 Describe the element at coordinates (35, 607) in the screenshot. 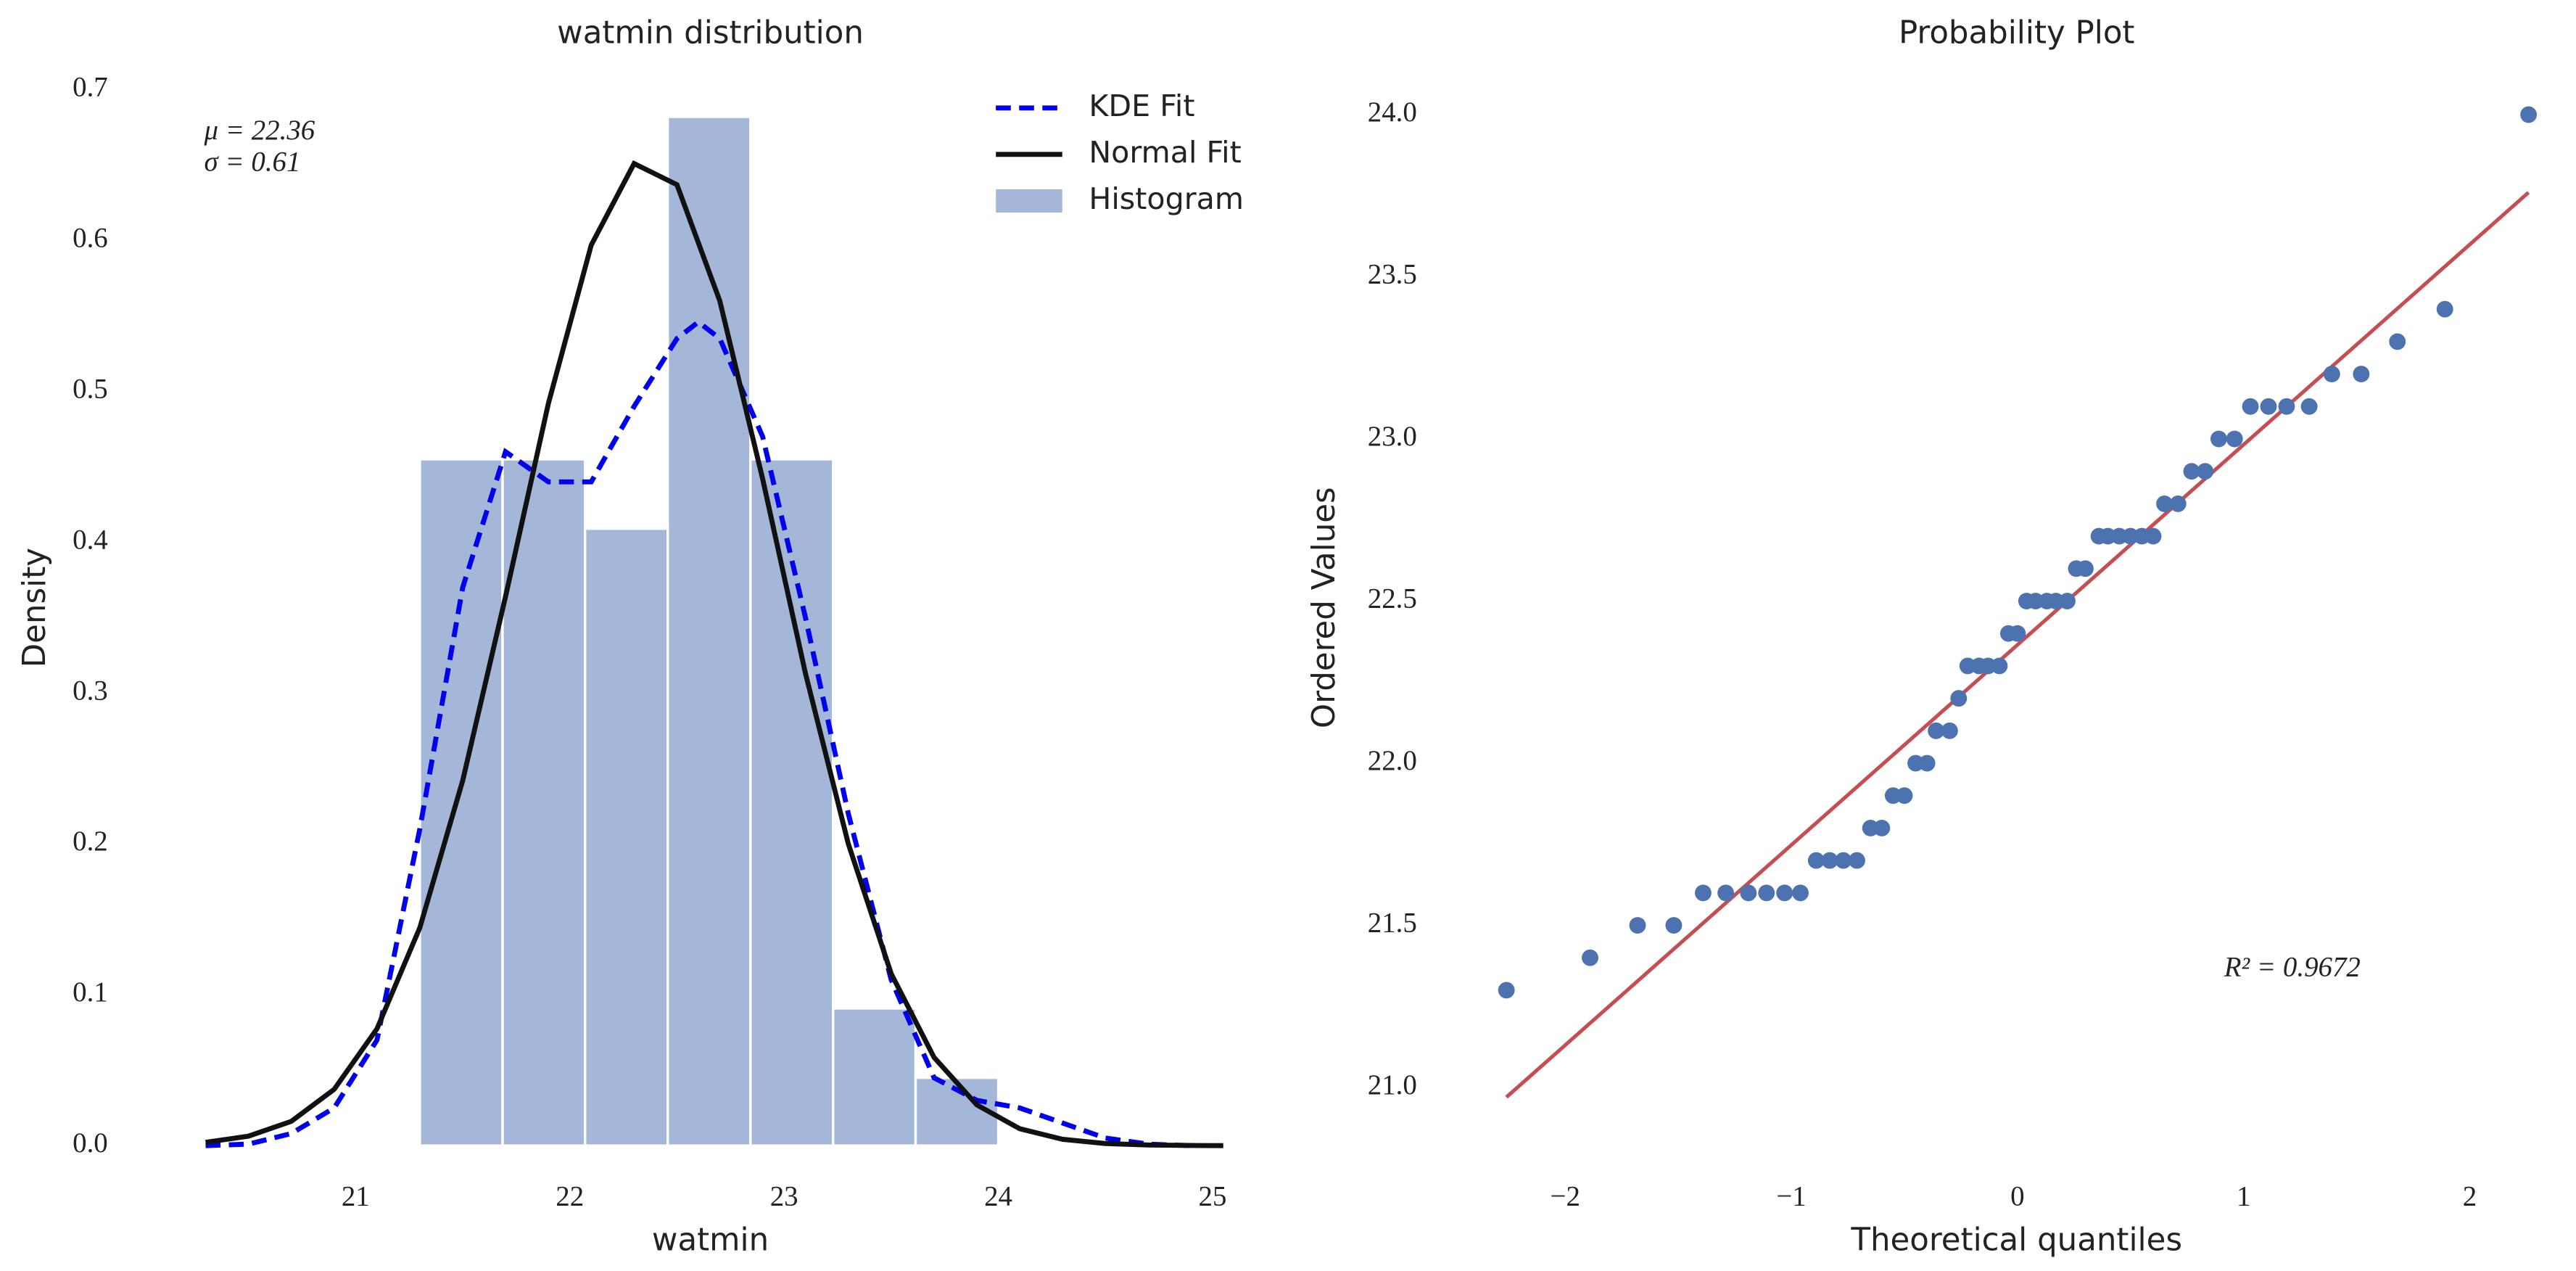

I see `y-axis-label: Density` at that location.